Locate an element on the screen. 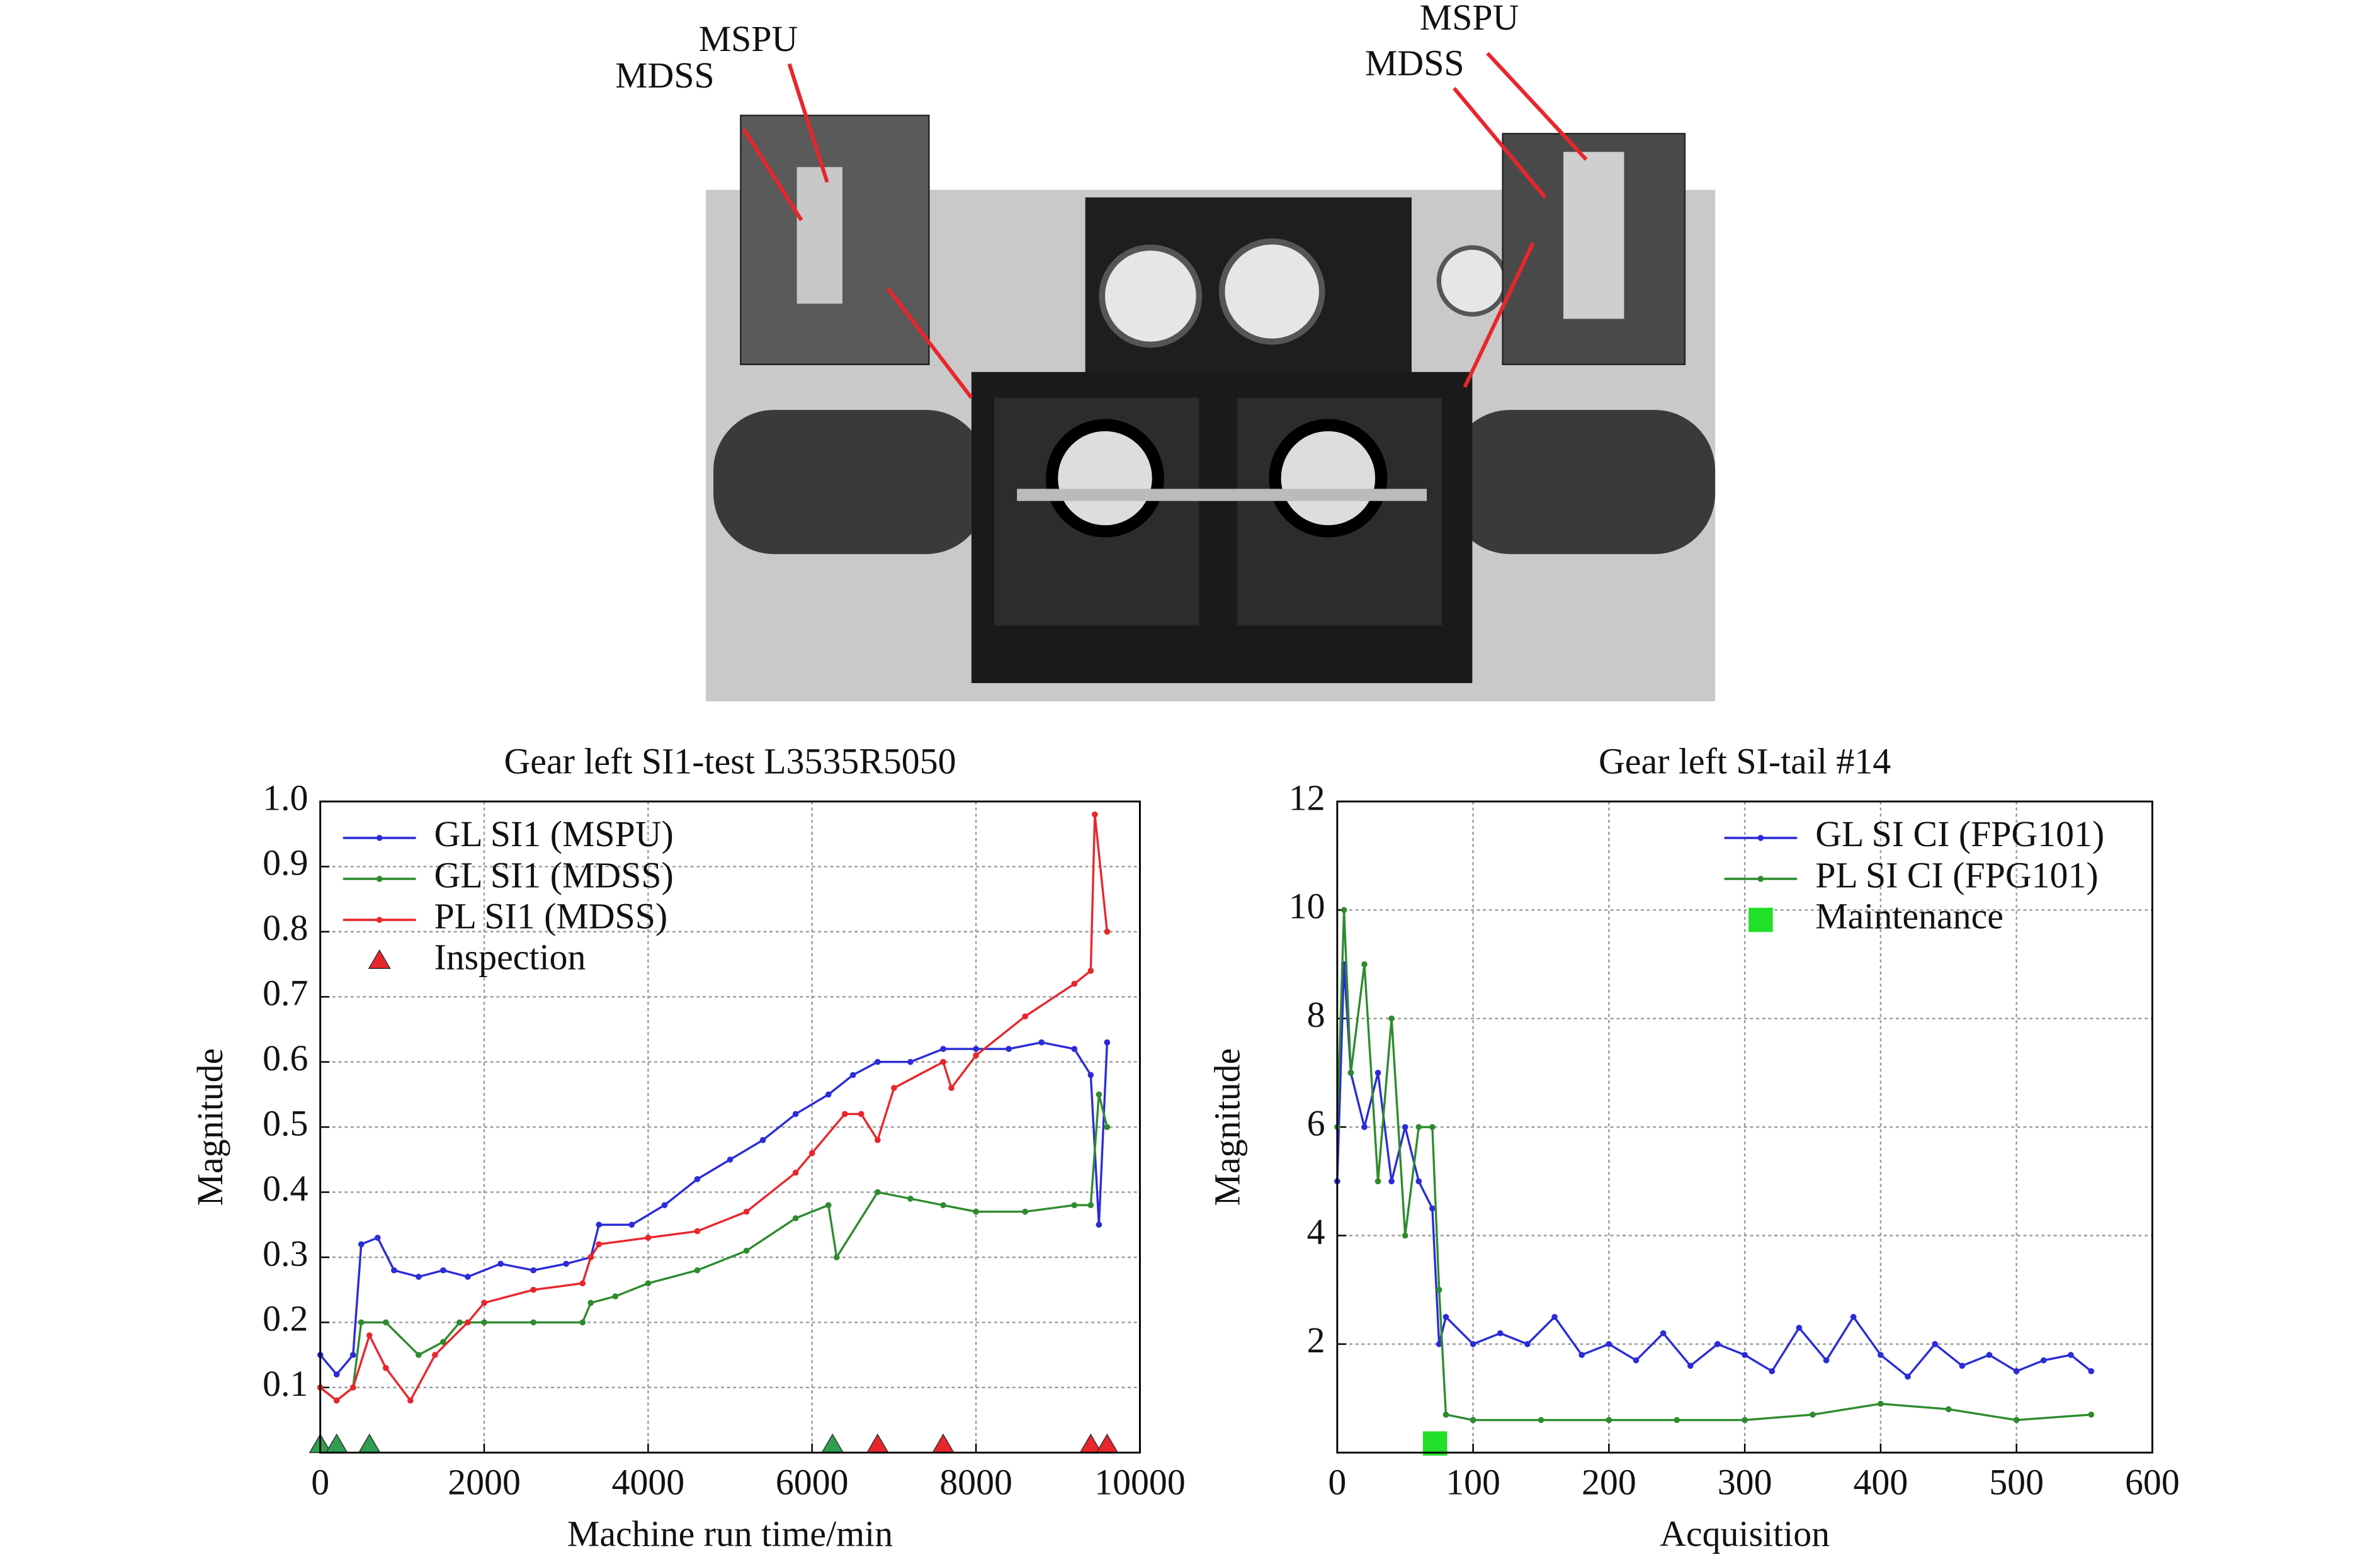 The image size is (2380, 1562). legend-label: GL SI1 (MDSS) is located at coordinates (553, 874).